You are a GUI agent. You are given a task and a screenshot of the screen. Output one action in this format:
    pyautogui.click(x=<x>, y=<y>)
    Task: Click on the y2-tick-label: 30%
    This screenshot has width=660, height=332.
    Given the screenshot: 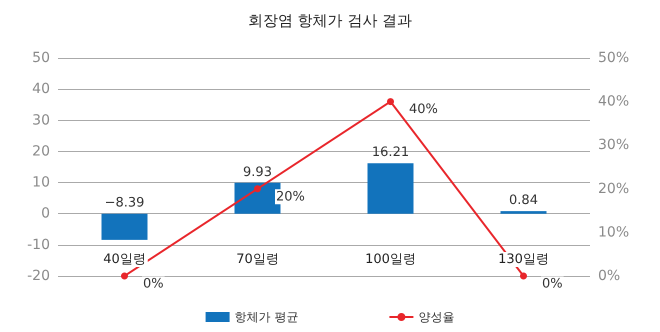 What is the action you would take?
    pyautogui.click(x=614, y=145)
    